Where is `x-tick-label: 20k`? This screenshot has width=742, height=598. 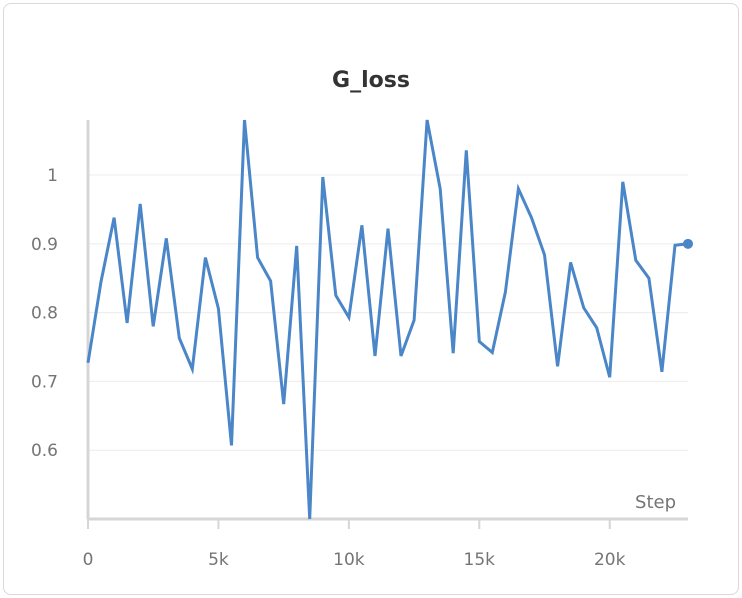
x-tick-label: 20k is located at coordinates (610, 560).